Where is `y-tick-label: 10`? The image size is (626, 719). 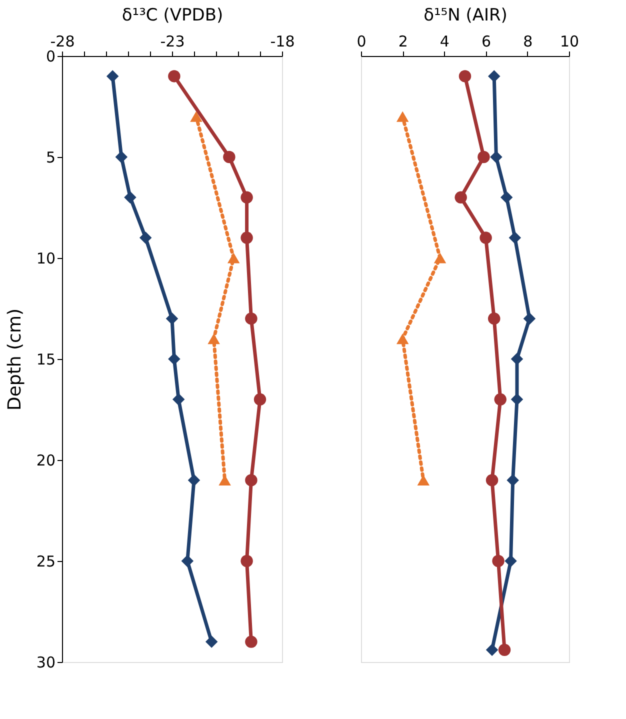
y-tick-label: 10 is located at coordinates (46, 259).